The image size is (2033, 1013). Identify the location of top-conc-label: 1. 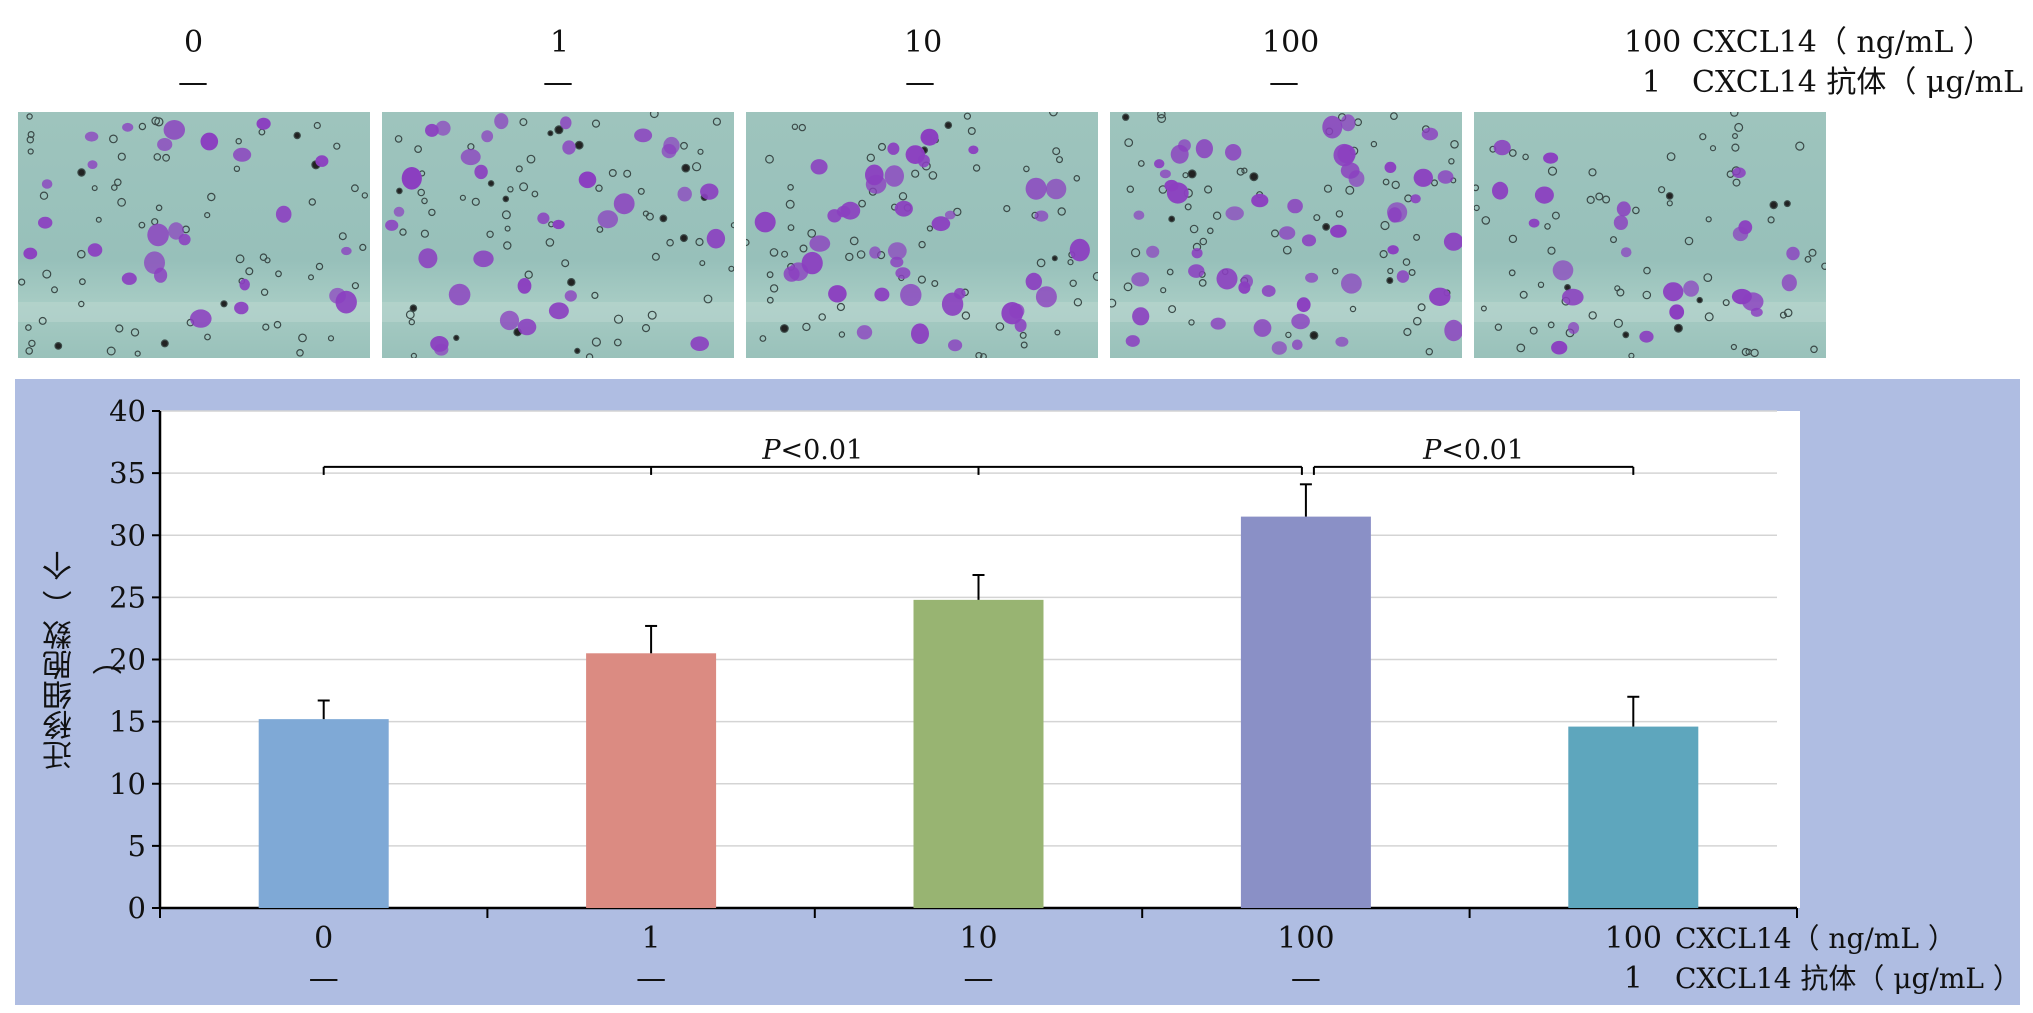
(560, 42).